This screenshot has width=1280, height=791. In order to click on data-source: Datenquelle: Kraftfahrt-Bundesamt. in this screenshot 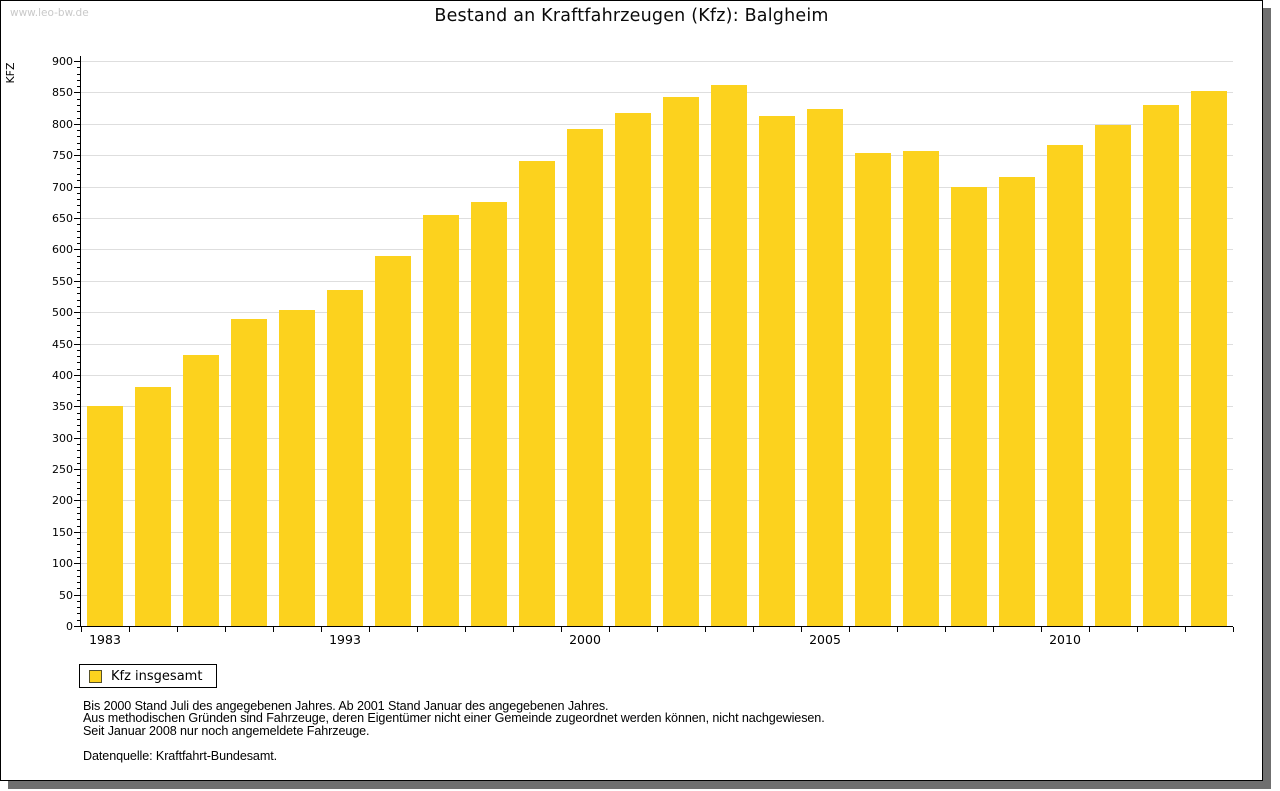, I will do `click(180, 756)`.